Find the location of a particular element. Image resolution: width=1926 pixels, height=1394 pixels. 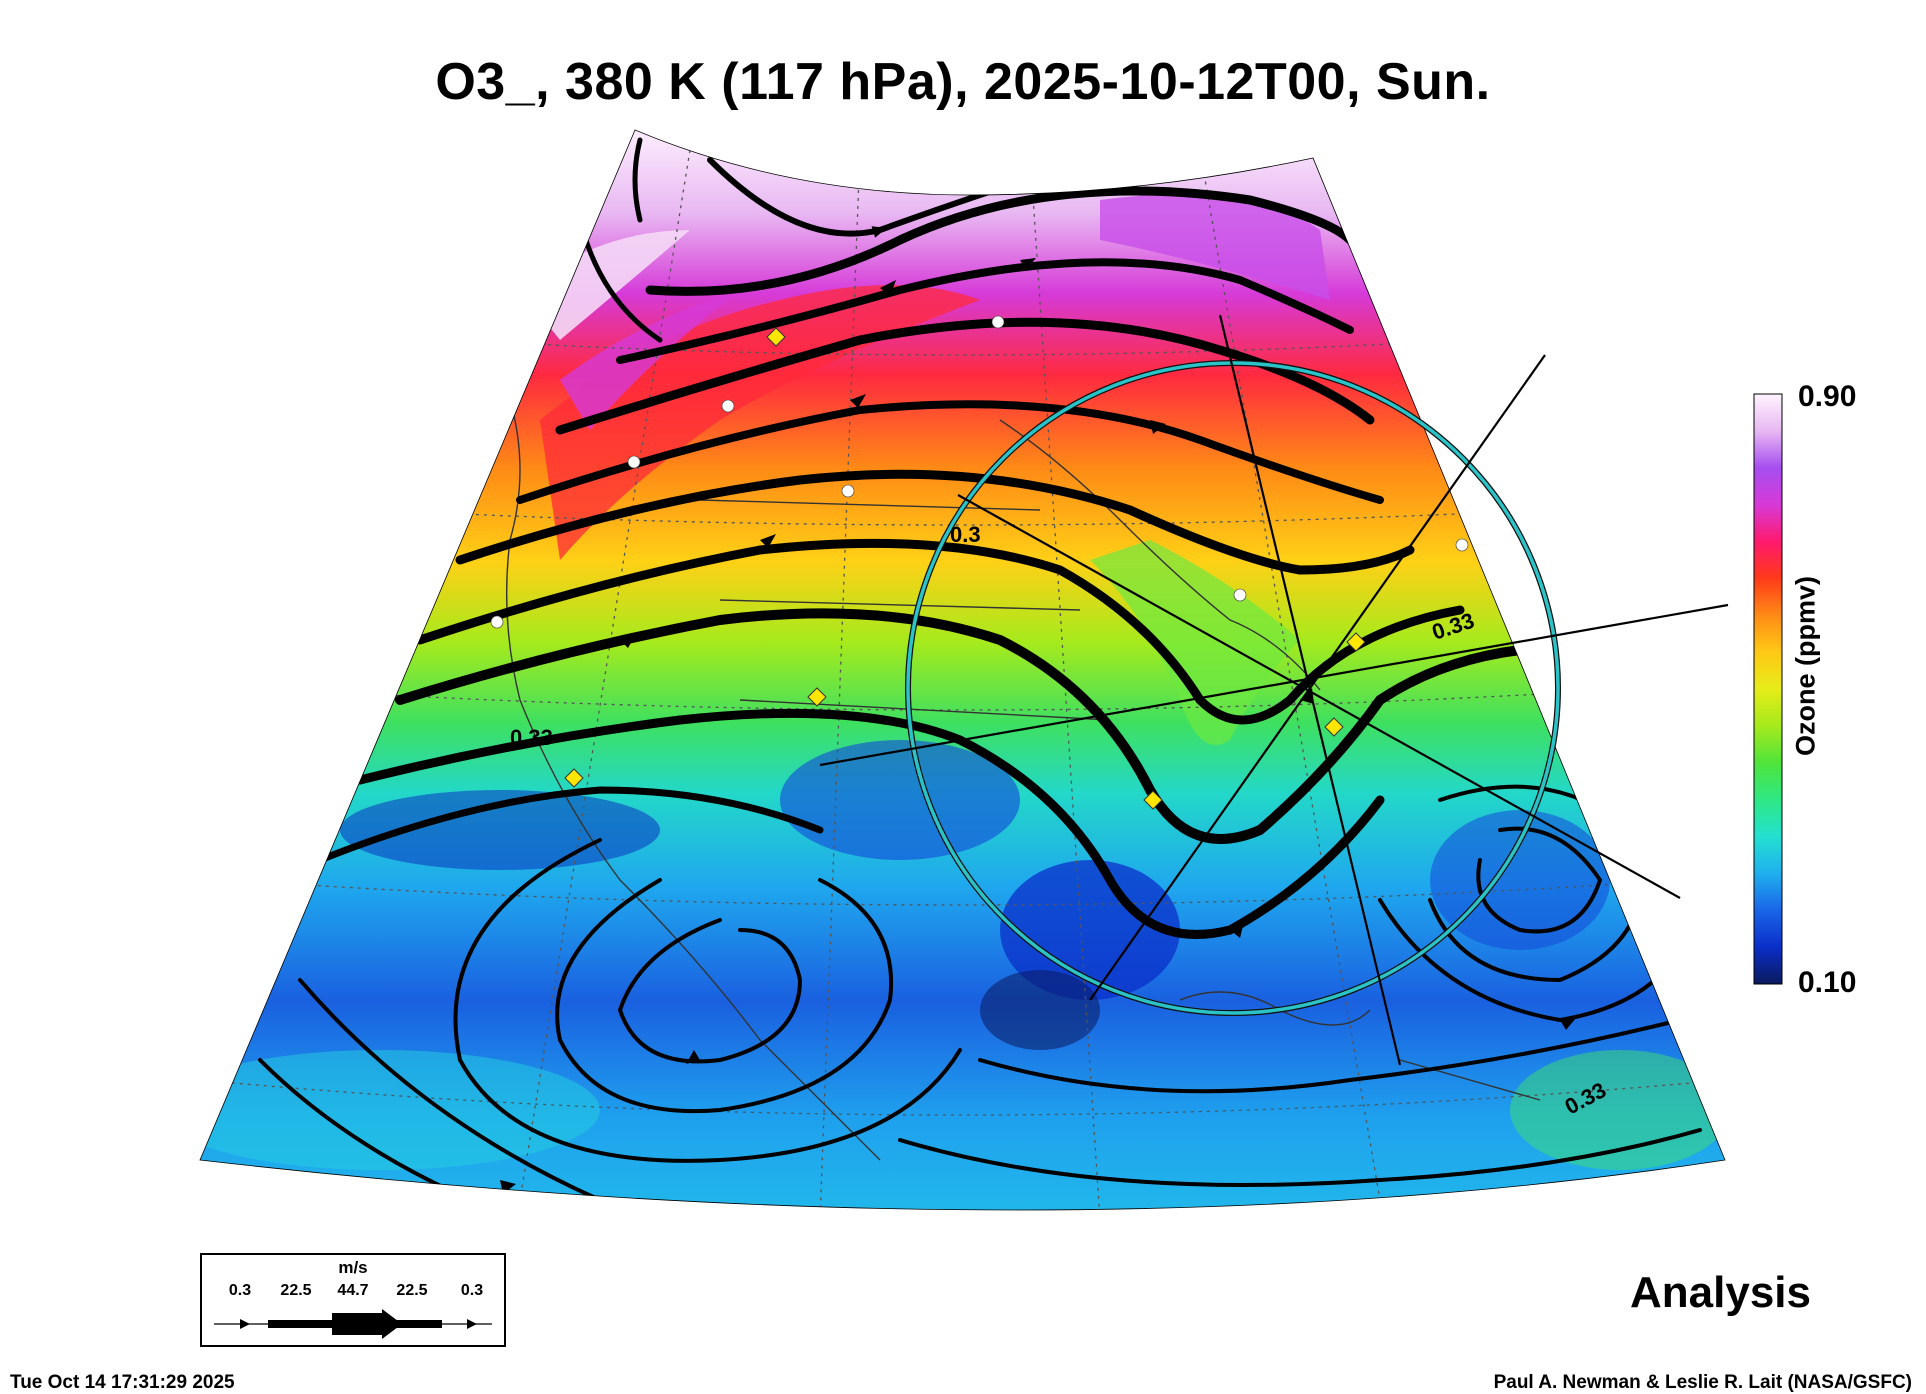

colorbar-max-label: 0.90 is located at coordinates (1827, 396).